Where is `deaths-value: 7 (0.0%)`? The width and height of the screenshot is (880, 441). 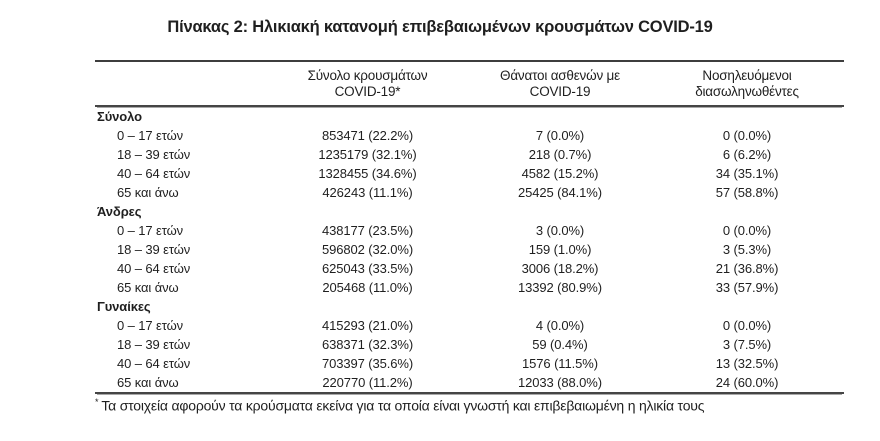
deaths-value: 7 (0.0%) is located at coordinates (560, 135).